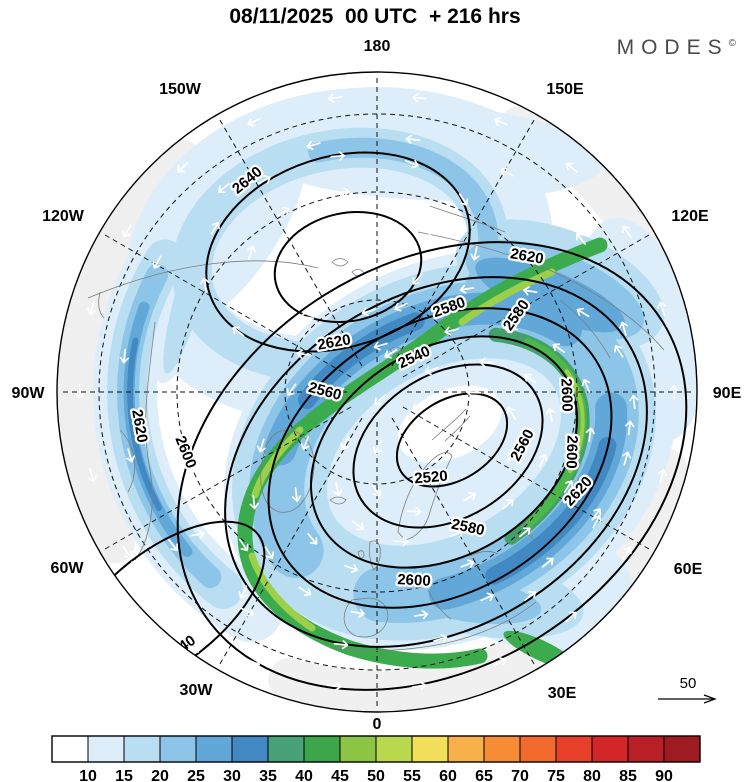 The height and width of the screenshot is (782, 750). What do you see at coordinates (340, 775) in the screenshot?
I see `colorbar-tick-label: 45` at bounding box center [340, 775].